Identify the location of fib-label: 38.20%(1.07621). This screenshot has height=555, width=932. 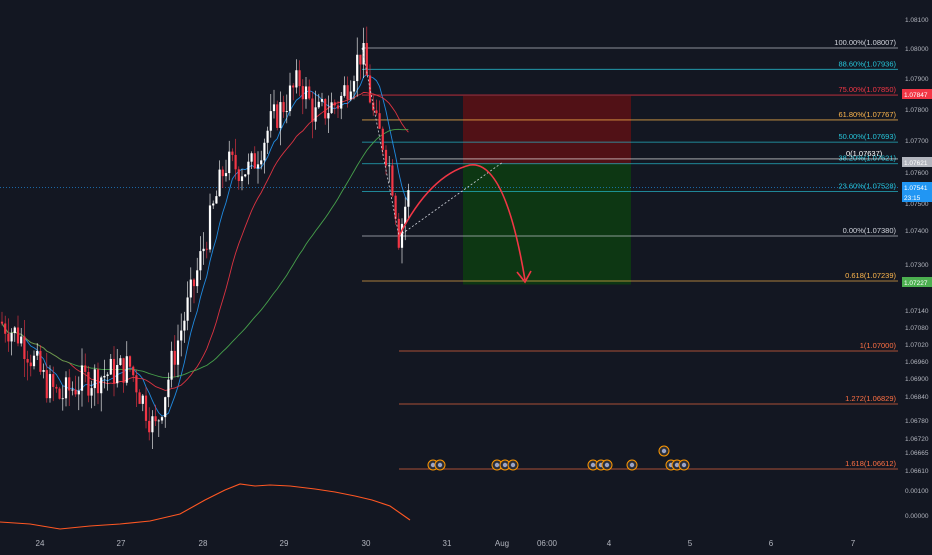
(867, 158).